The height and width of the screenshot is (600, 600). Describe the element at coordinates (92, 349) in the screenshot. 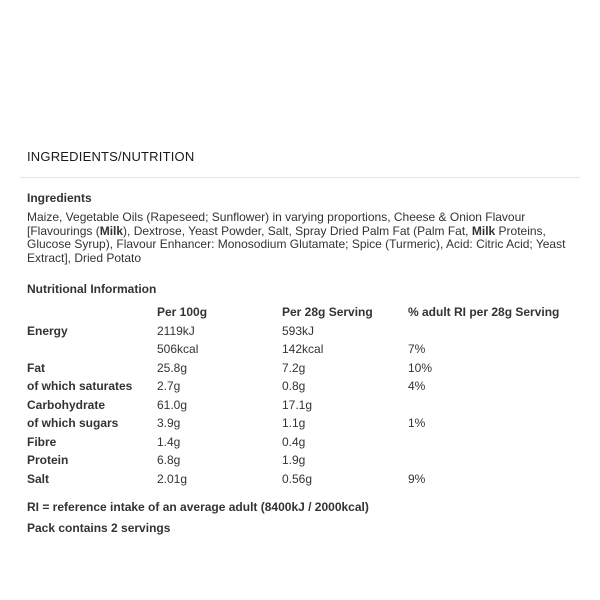

I see `row-label` at that location.